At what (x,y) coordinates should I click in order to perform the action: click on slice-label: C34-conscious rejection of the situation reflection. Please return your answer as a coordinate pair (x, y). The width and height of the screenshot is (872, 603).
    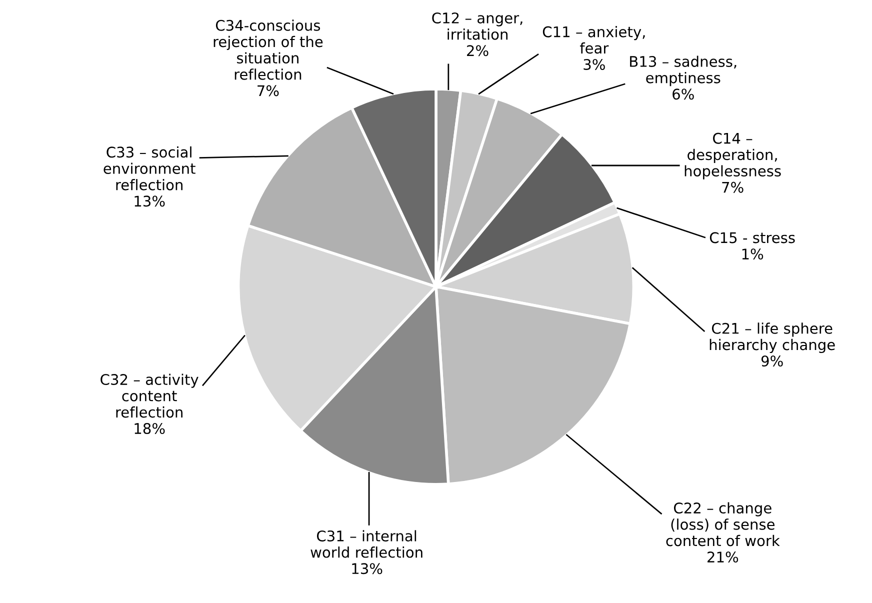
    Looking at the image, I should click on (268, 50).